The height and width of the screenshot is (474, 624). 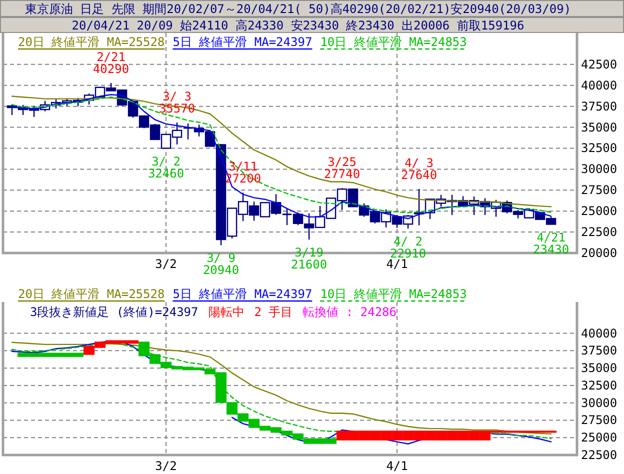 I want to click on chart-title: 東京原油 日足 先限 期間20/02/07～20/04/21( 50)高40290(20/02/21)安20940(20/03/09), so click(x=298, y=9).